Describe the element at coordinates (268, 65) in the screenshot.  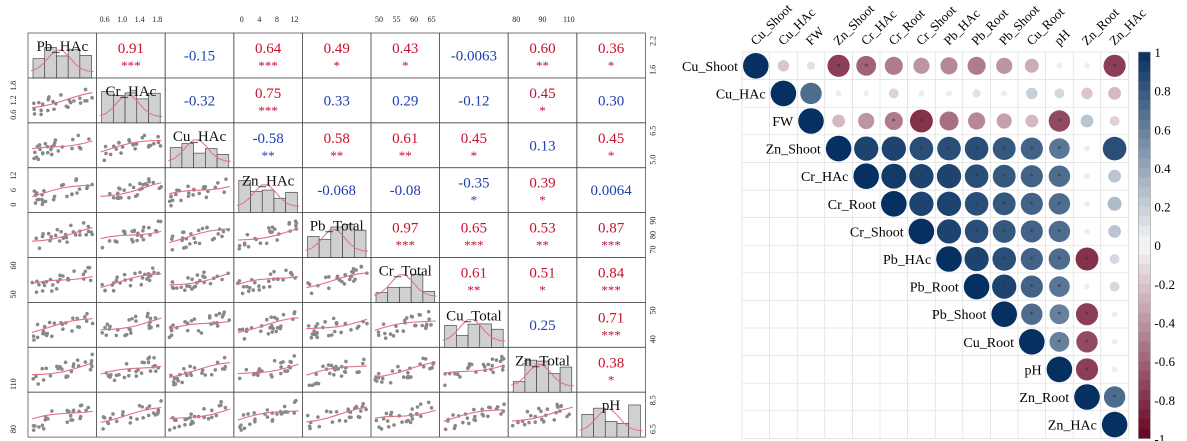
I see `significance-stars: ***` at that location.